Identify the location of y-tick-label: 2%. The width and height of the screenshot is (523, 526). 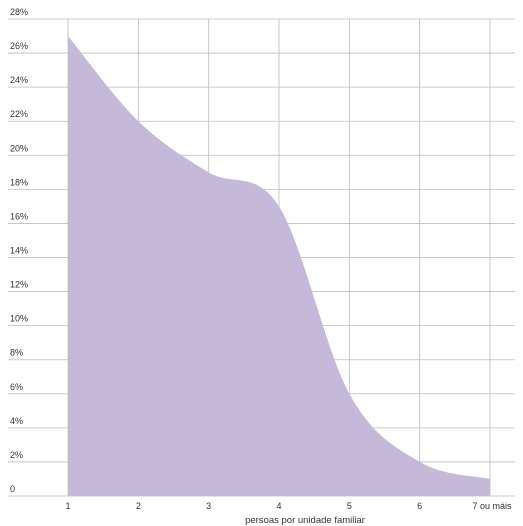
(16, 455).